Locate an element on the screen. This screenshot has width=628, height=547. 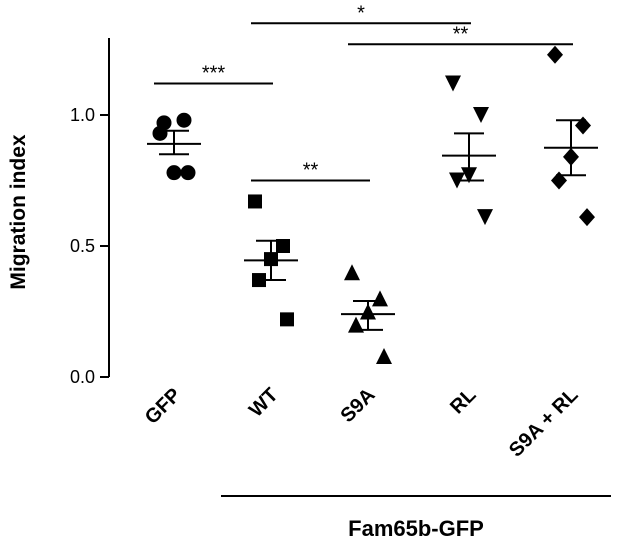
y-axis-title: Migration index is located at coordinates (18, 211).